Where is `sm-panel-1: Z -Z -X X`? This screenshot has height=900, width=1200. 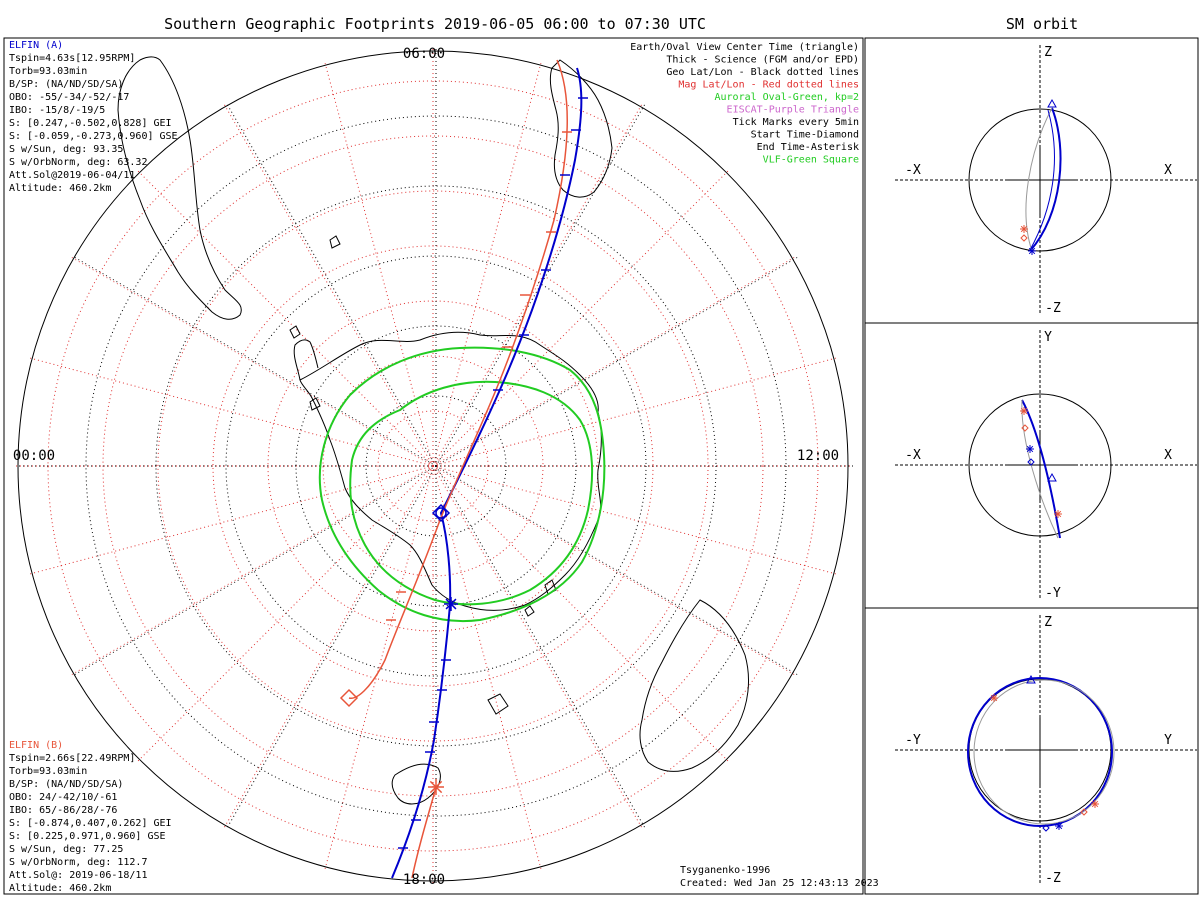
sm-panel-1: Z -Z -X X is located at coordinates (1046, 180).